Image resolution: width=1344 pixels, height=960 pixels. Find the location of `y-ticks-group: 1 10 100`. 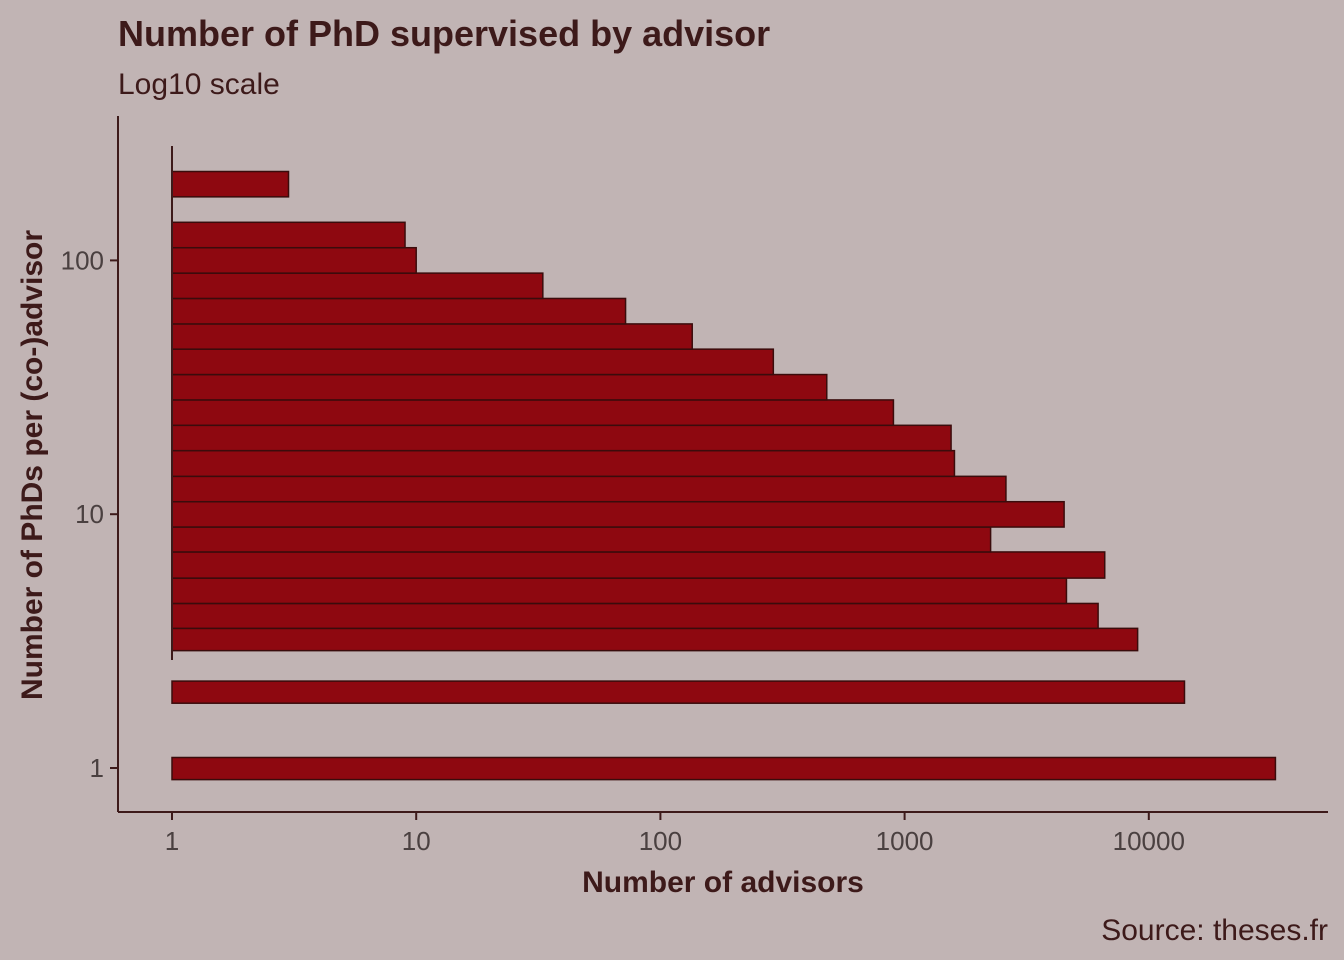

y-ticks-group: 1 10 100 is located at coordinates (89, 514).